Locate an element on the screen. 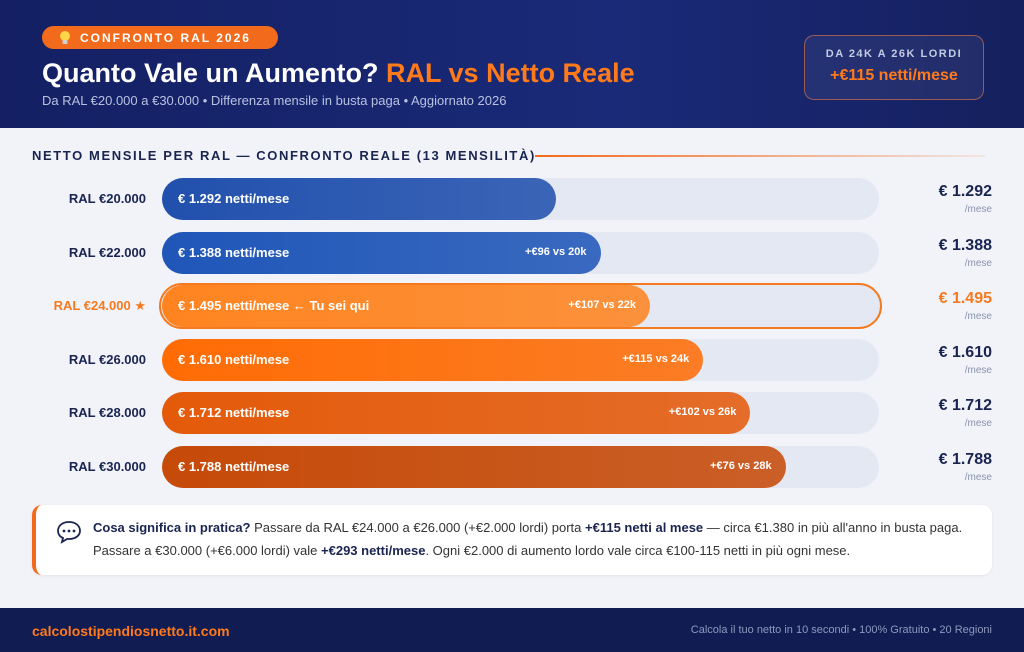 The image size is (1024, 652). value-label: € 1.610 is located at coordinates (965, 352).